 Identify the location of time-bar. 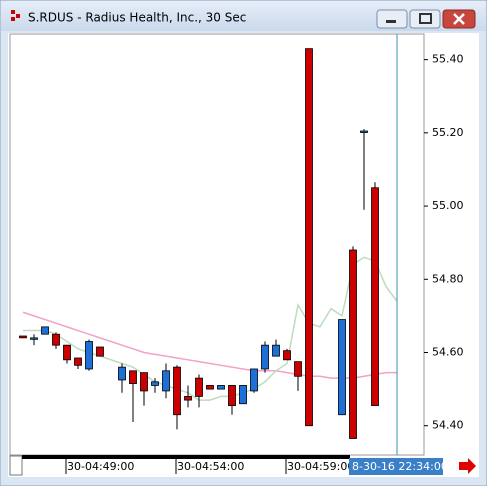
(186, 457).